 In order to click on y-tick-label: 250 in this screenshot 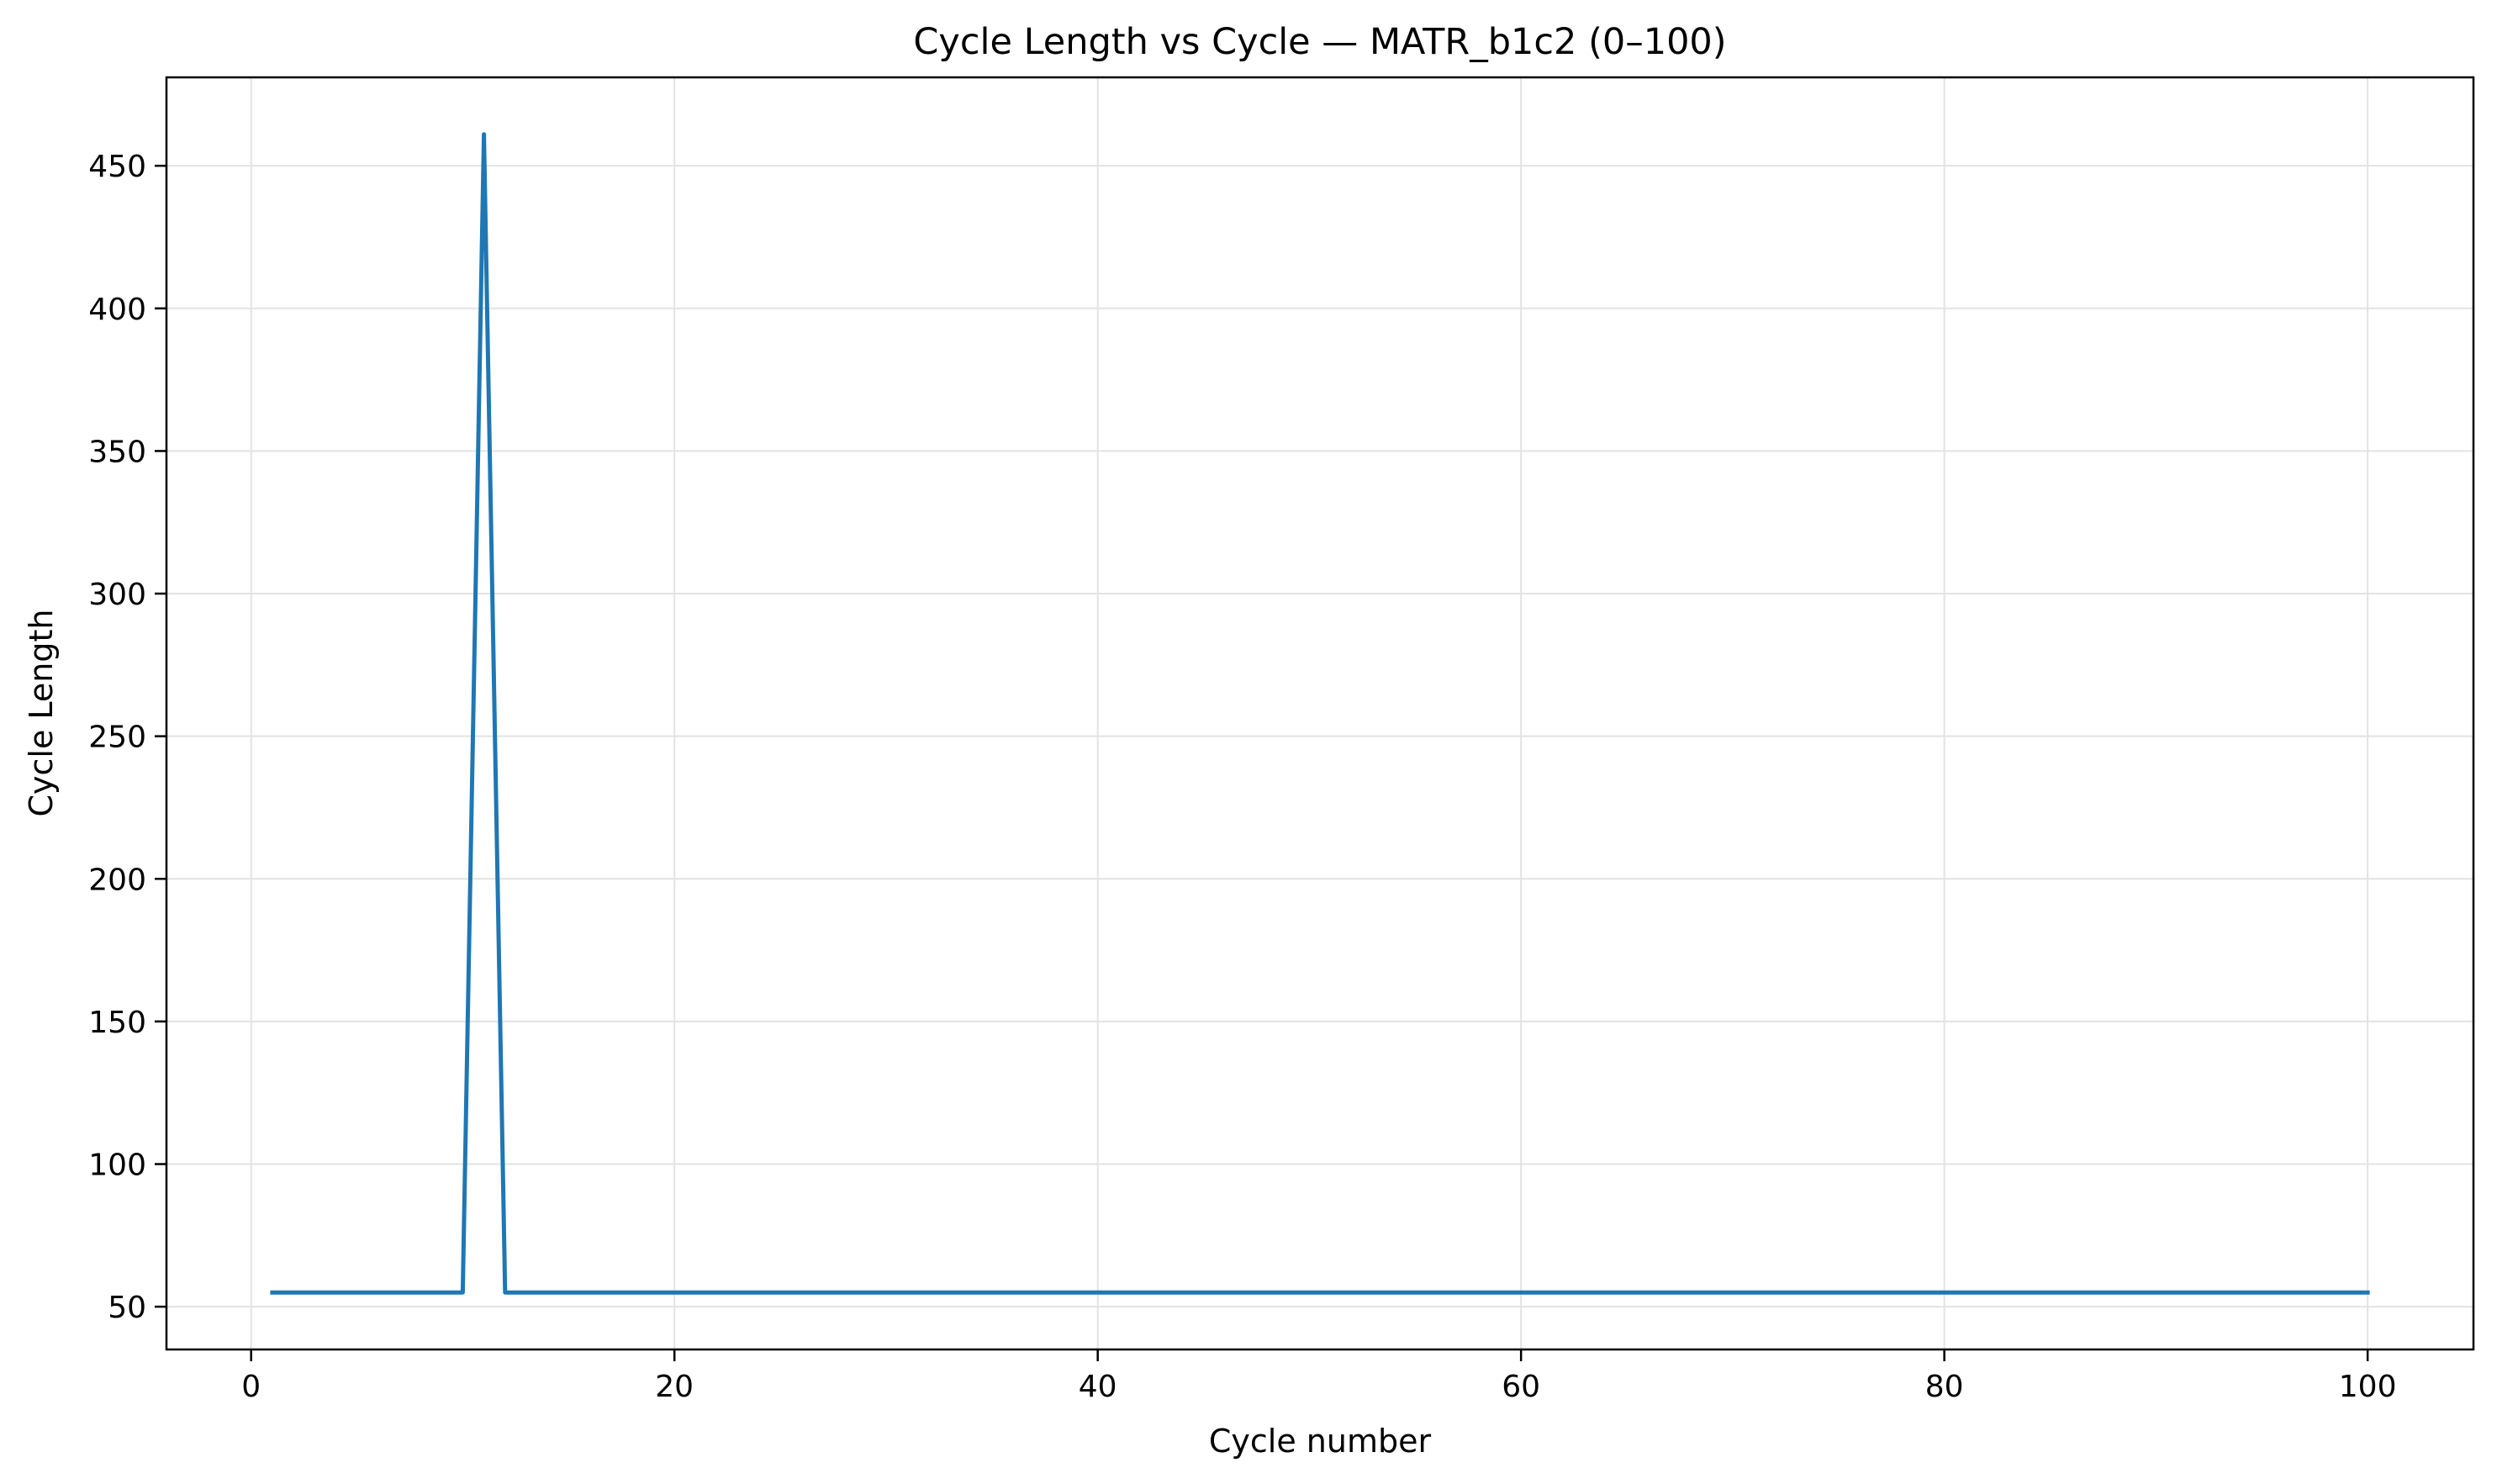, I will do `click(117, 738)`.